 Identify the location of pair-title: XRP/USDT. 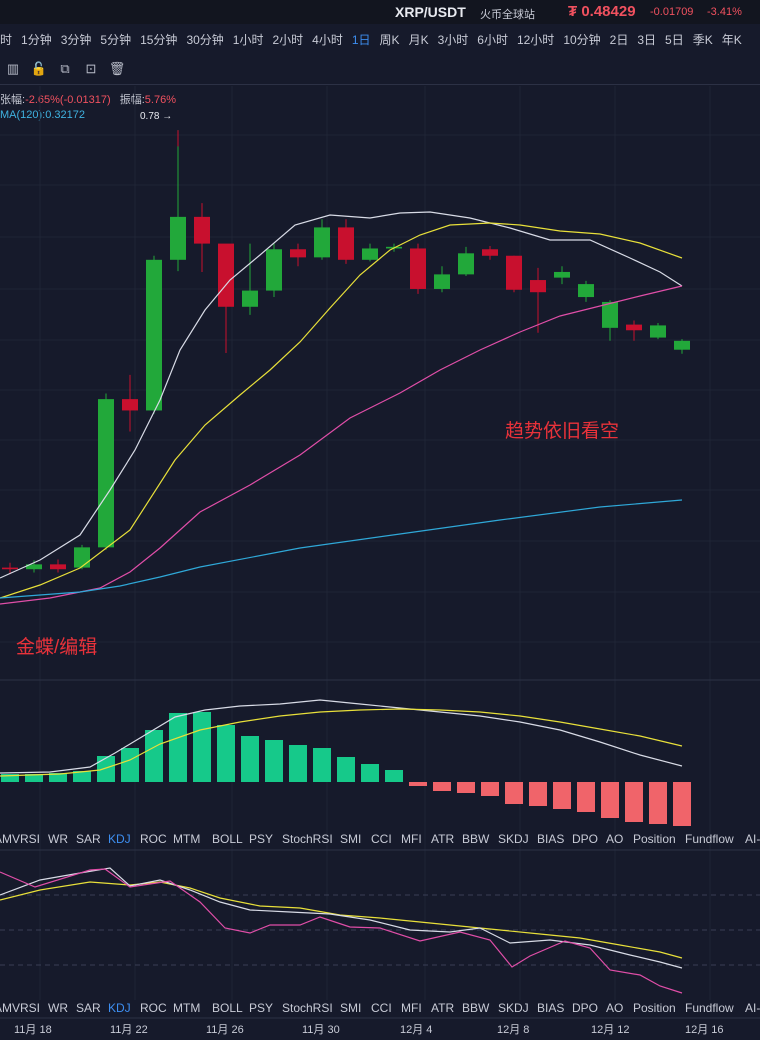
(430, 12).